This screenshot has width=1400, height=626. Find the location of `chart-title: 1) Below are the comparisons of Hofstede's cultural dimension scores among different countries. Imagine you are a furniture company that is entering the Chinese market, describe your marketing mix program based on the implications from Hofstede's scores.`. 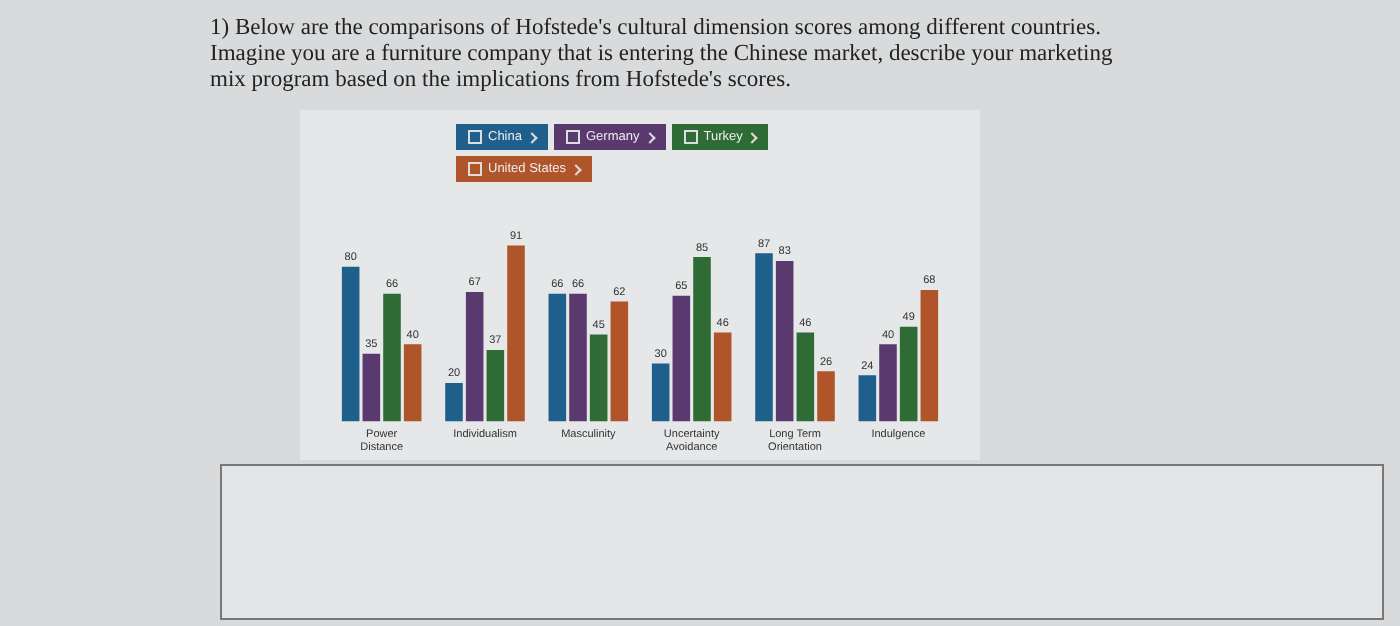

chart-title: 1) Below are the comparisons of Hofstede's cultural dimension scores among different countries. Imagine you are a furniture company that is entering the Chinese market, describe your marketing mix program based on the implications from Hofstede's scores. is located at coordinates (662, 55).